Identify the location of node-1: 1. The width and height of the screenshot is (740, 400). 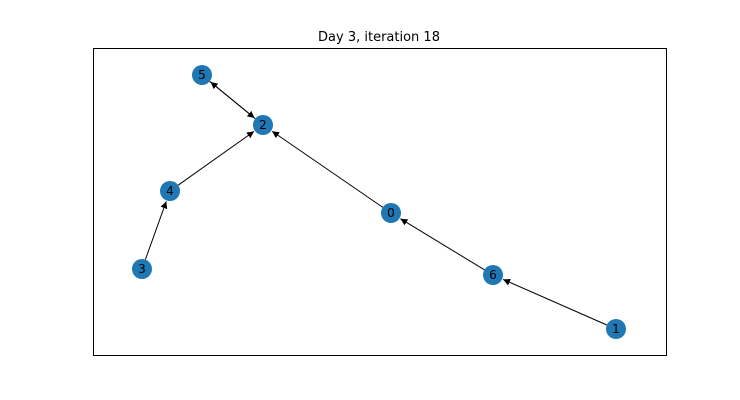
(616, 329).